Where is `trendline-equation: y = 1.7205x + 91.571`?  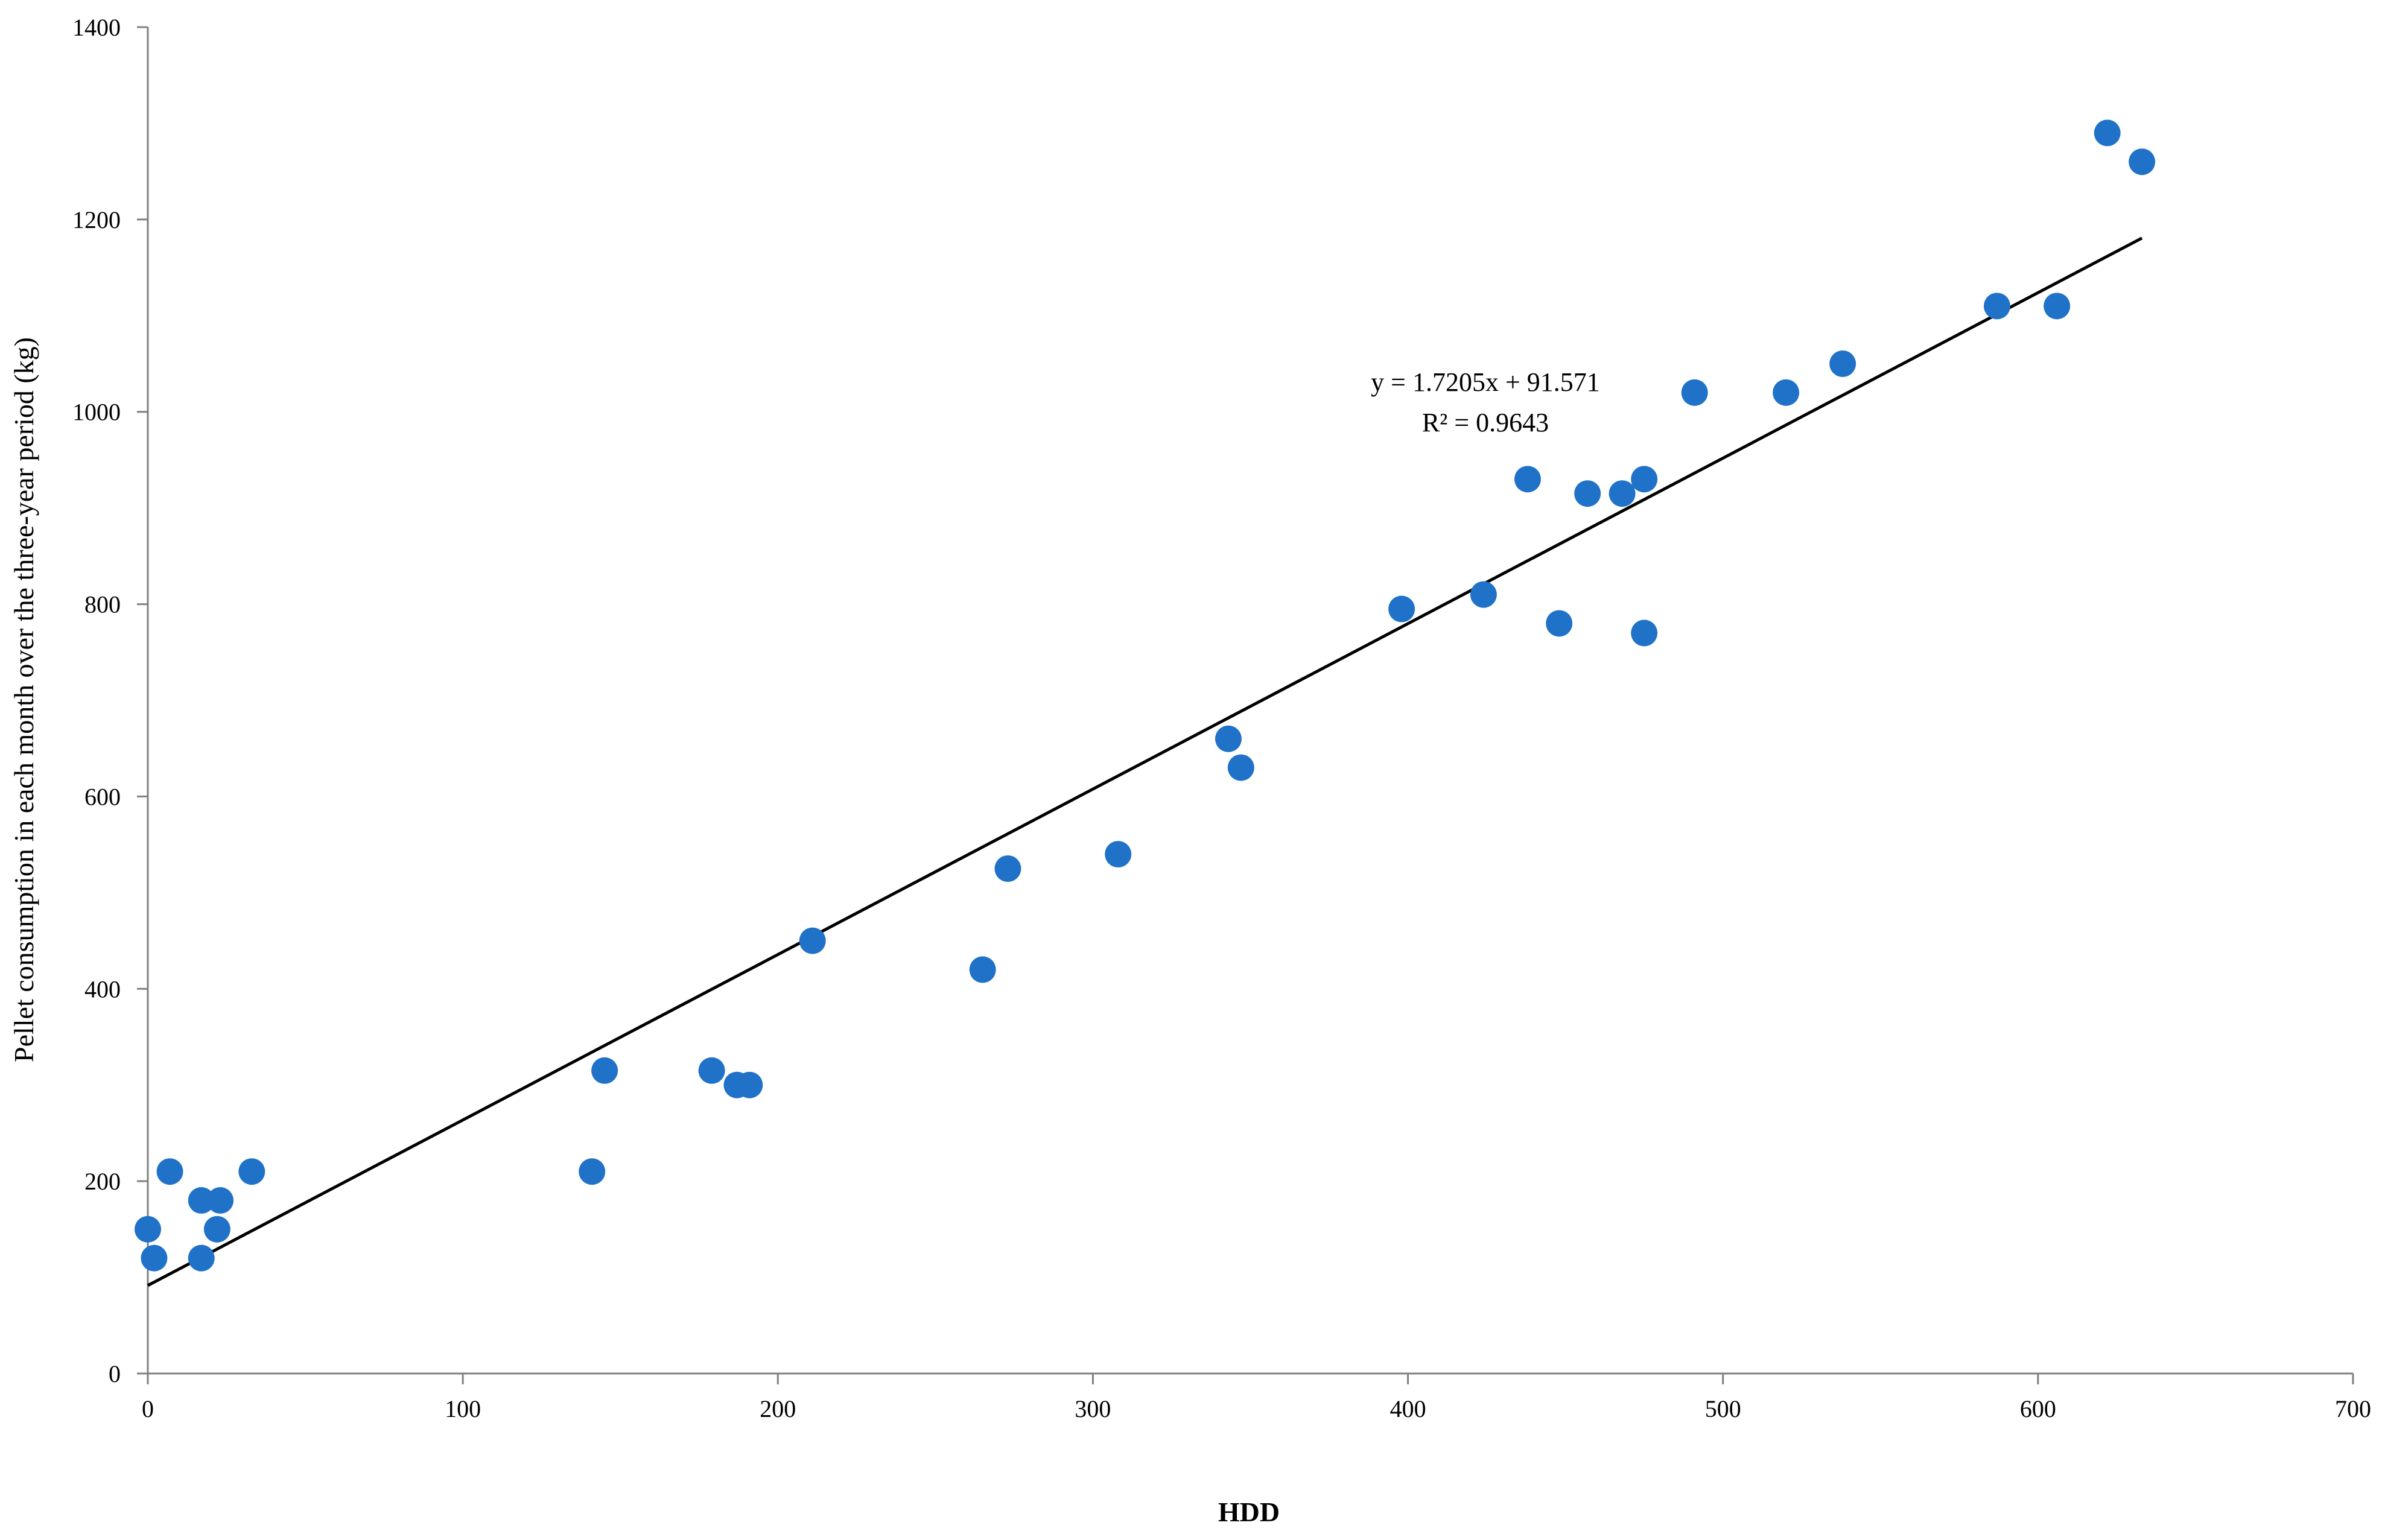 trendline-equation: y = 1.7205x + 91.571 is located at coordinates (1485, 382).